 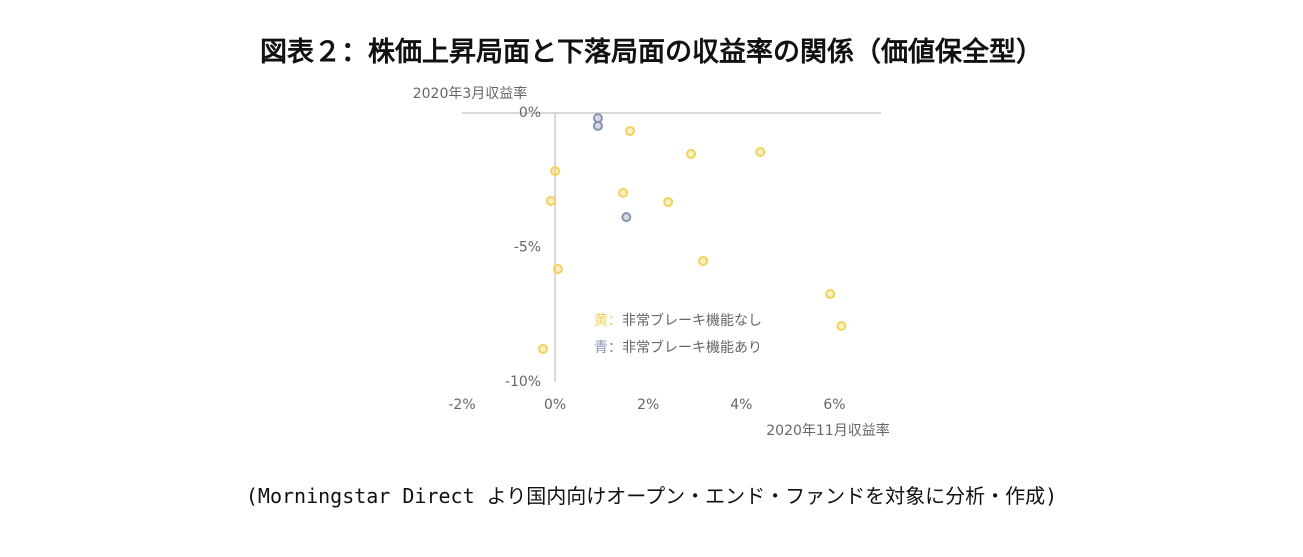 What do you see at coordinates (530, 113) in the screenshot?
I see `y-tick-label: 0%` at bounding box center [530, 113].